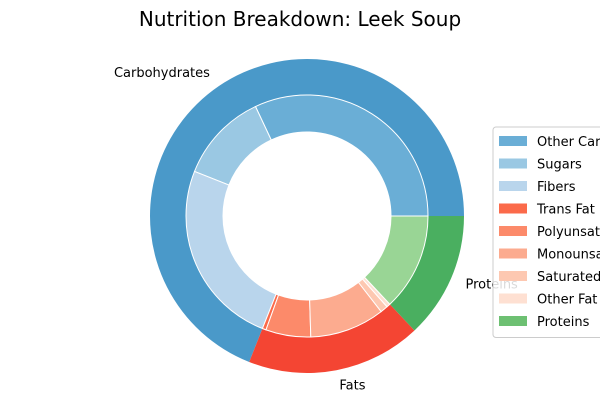 This screenshot has height=400, width=600. I want to click on legend-label: Monounsaturated Fat, so click(568, 255).